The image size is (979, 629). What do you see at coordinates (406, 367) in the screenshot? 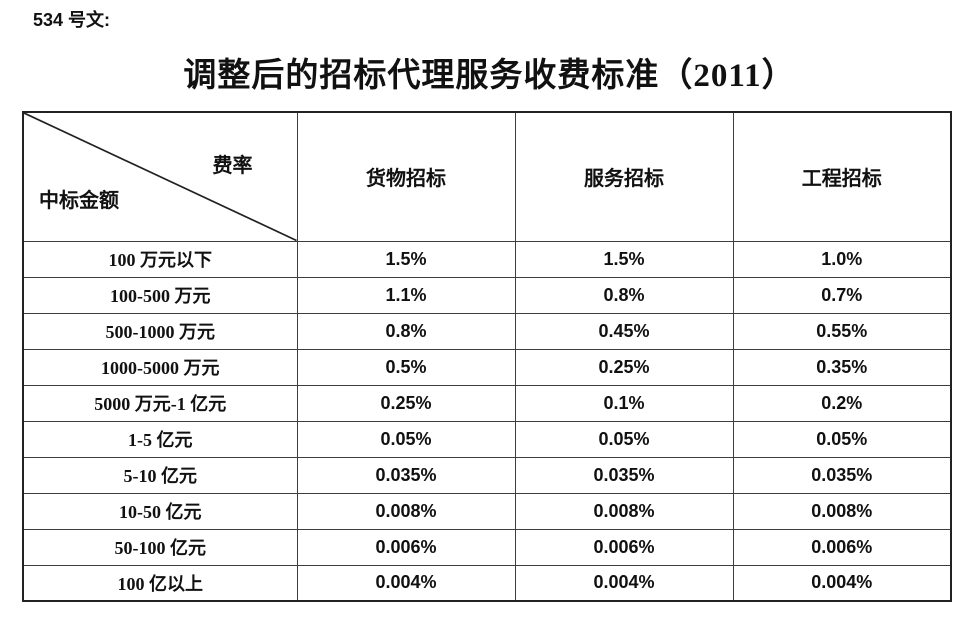
I see `rate-value: 0.5%` at bounding box center [406, 367].